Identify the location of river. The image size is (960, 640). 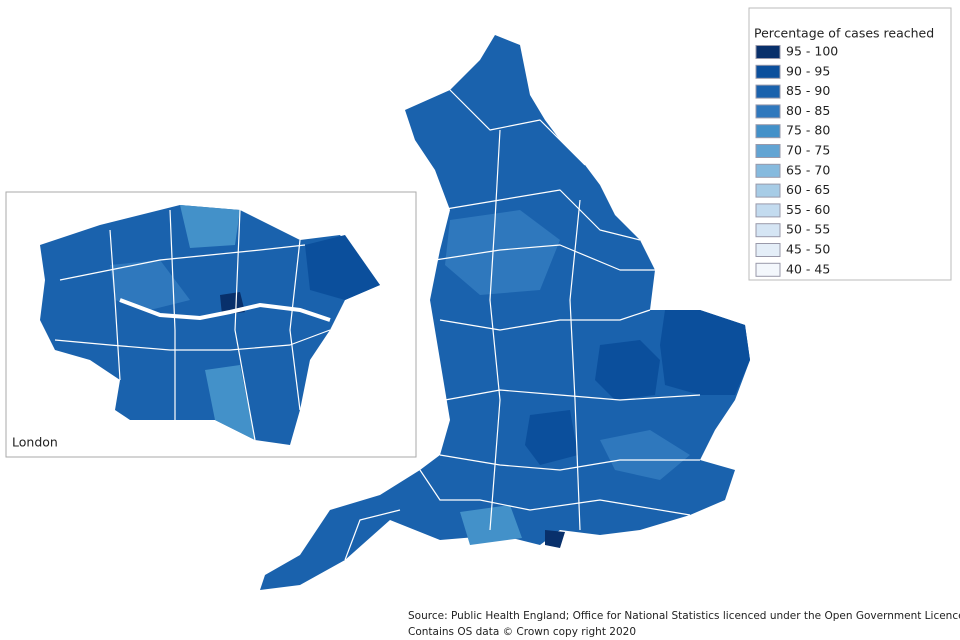
(225, 310).